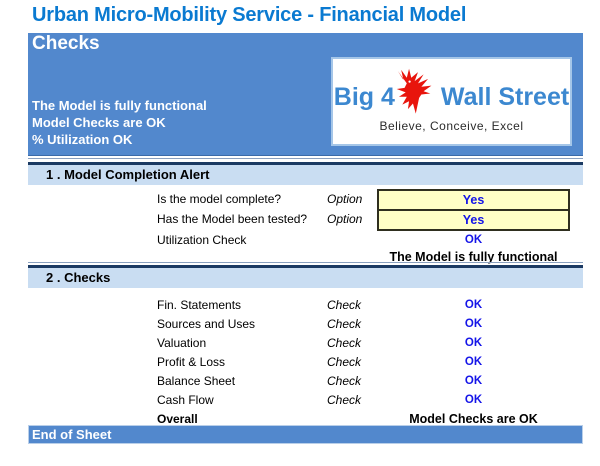  Describe the element at coordinates (305, 419) in the screenshot. I see `row-overall: Overall Model Checks are OK` at that location.